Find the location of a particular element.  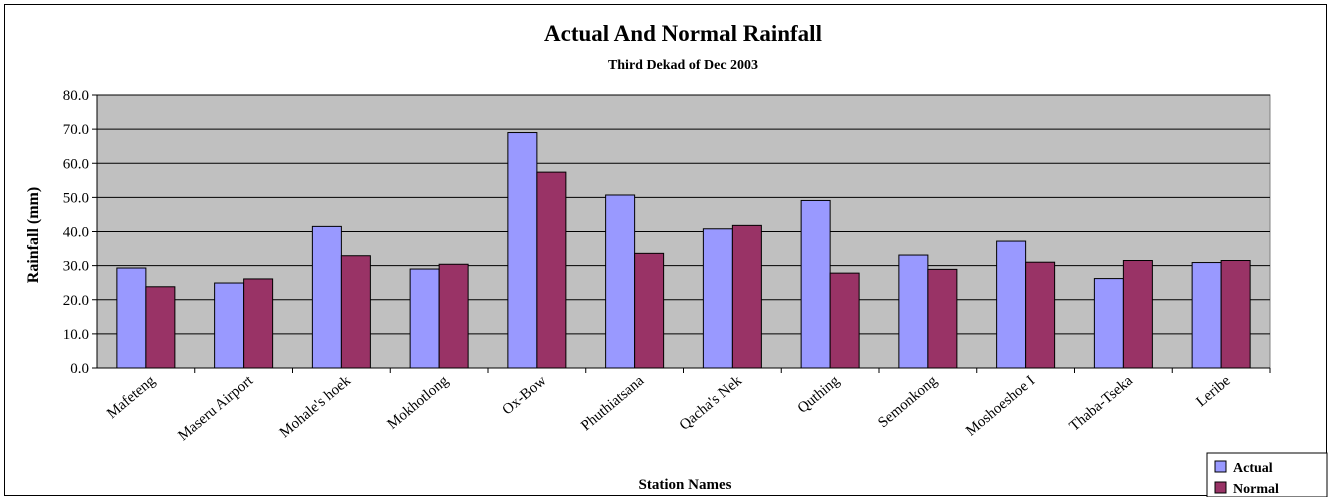

legend: Actual Normal is located at coordinates (1267, 474).